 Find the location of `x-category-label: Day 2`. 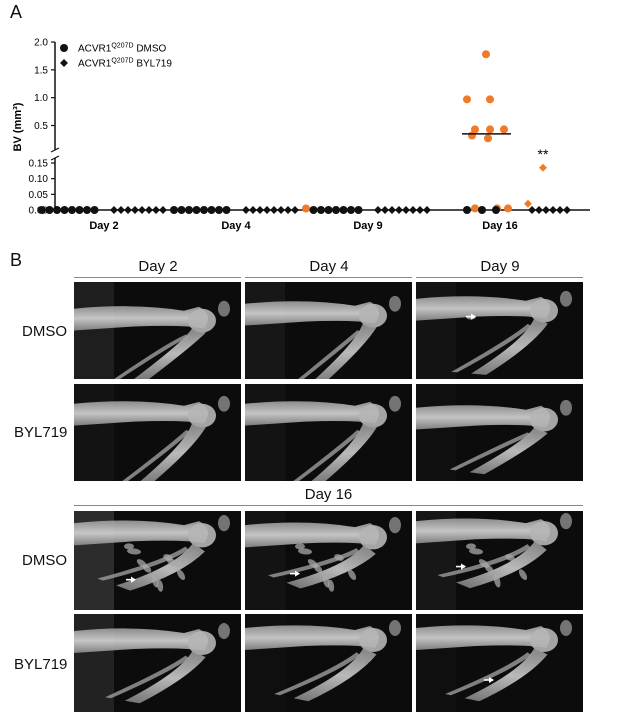

x-category-label: Day 2 is located at coordinates (103, 226).